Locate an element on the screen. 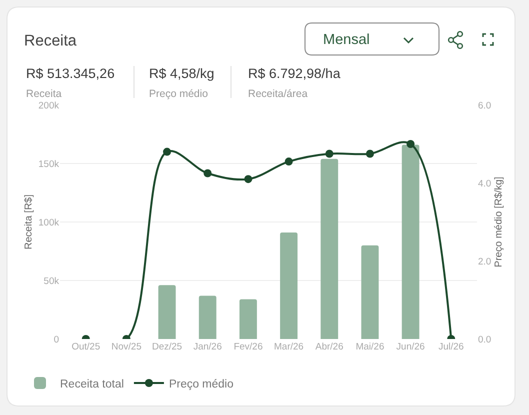  text: Receita is located at coordinates (44, 94).